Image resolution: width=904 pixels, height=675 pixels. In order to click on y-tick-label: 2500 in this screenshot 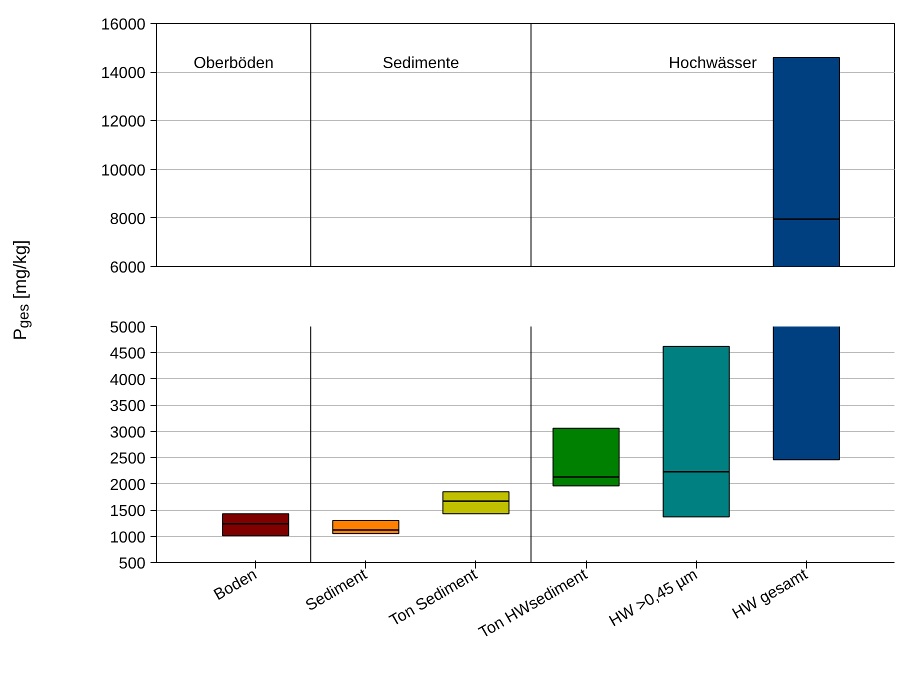, I will do `click(128, 459)`.